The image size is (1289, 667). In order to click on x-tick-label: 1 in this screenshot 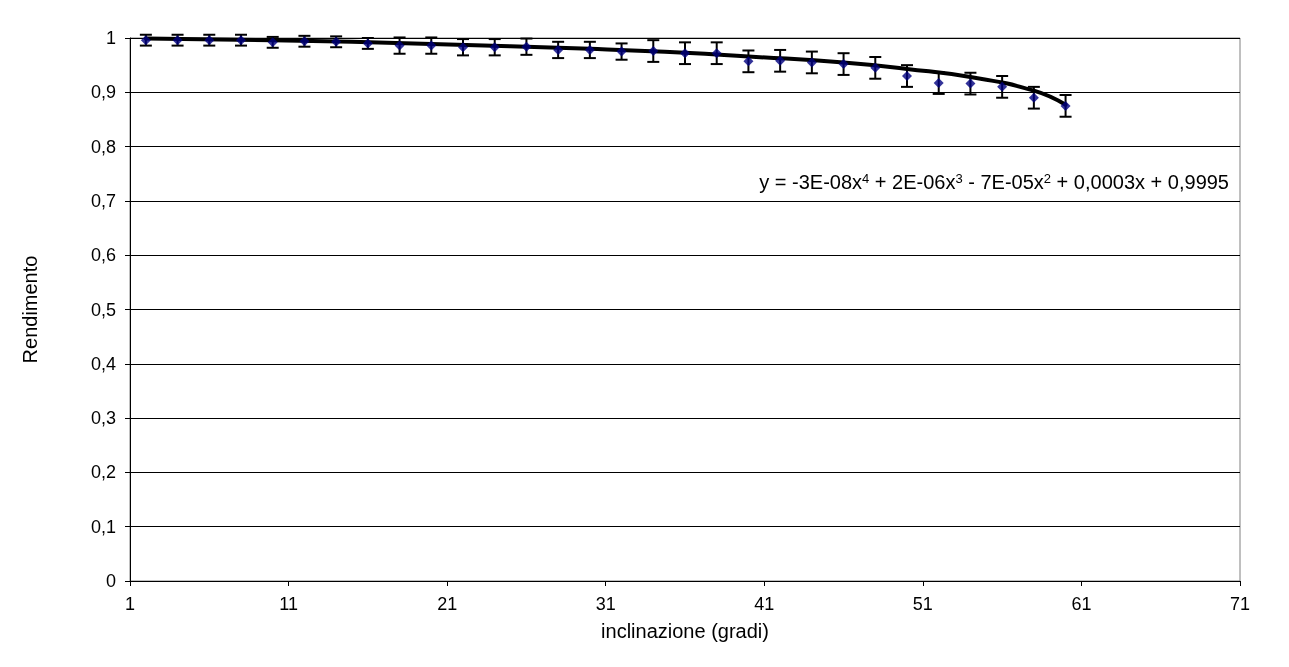, I will do `click(130, 604)`.